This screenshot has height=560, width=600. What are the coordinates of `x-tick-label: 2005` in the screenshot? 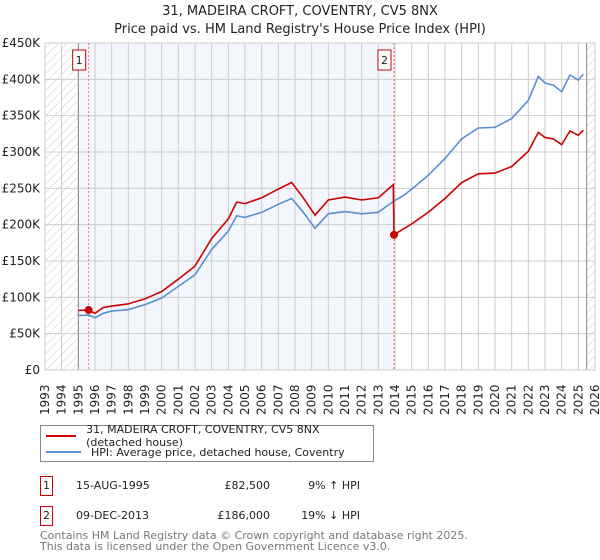 It's located at (245, 399).